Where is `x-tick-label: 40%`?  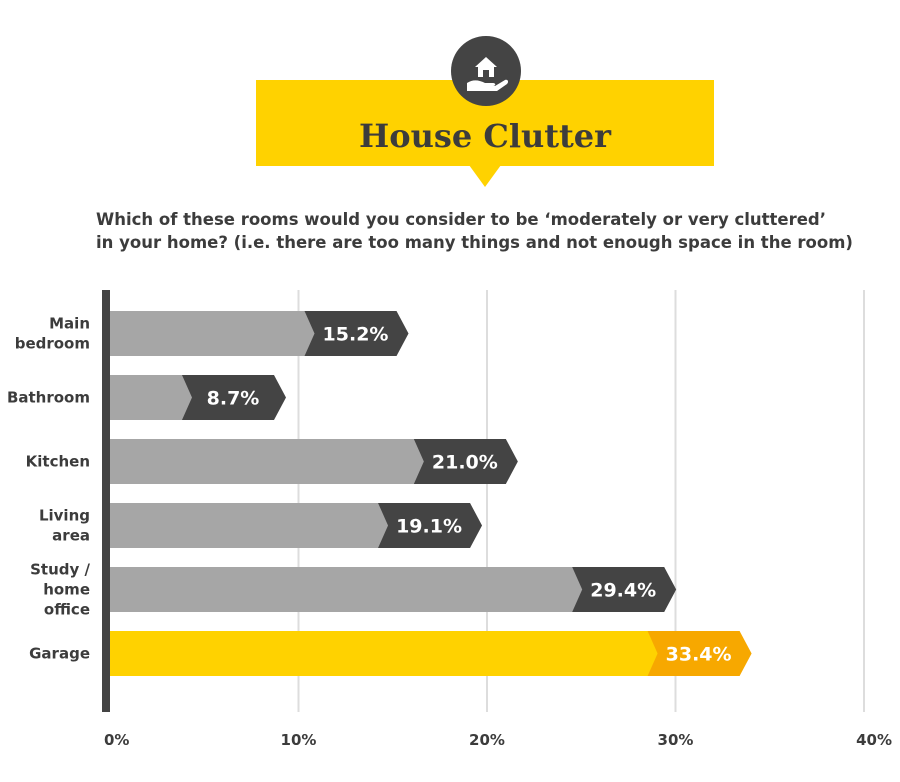 x-tick-label: 40% is located at coordinates (874, 740).